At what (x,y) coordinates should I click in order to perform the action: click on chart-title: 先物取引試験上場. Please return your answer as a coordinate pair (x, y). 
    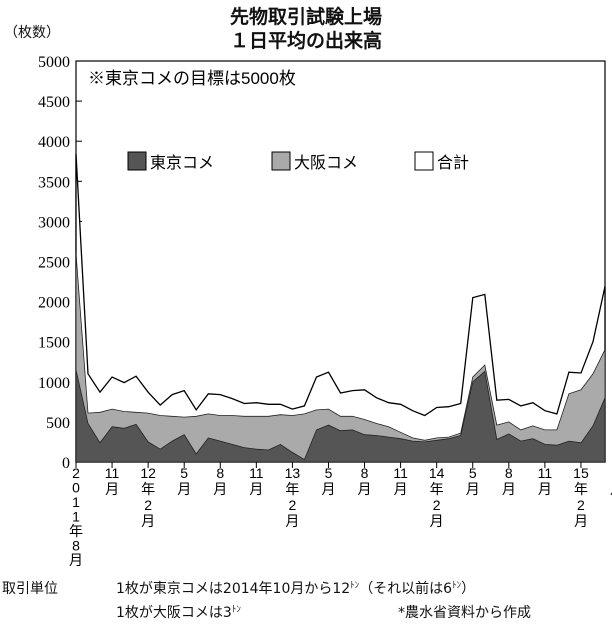
    Looking at the image, I should click on (305, 17).